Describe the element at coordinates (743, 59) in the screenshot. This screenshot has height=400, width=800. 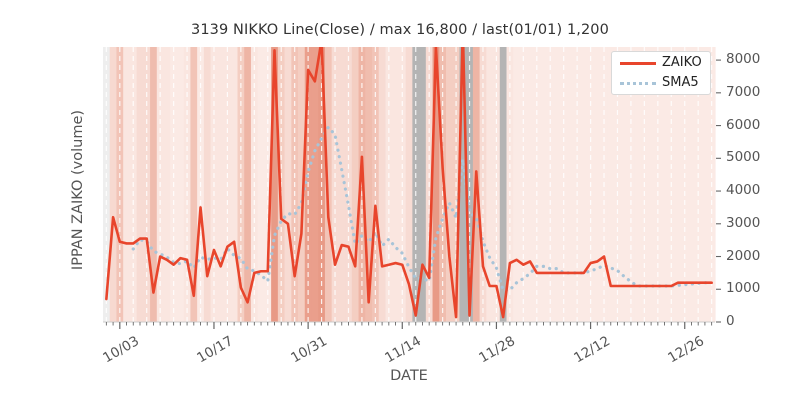
I see `y-tick-label: 8000` at that location.